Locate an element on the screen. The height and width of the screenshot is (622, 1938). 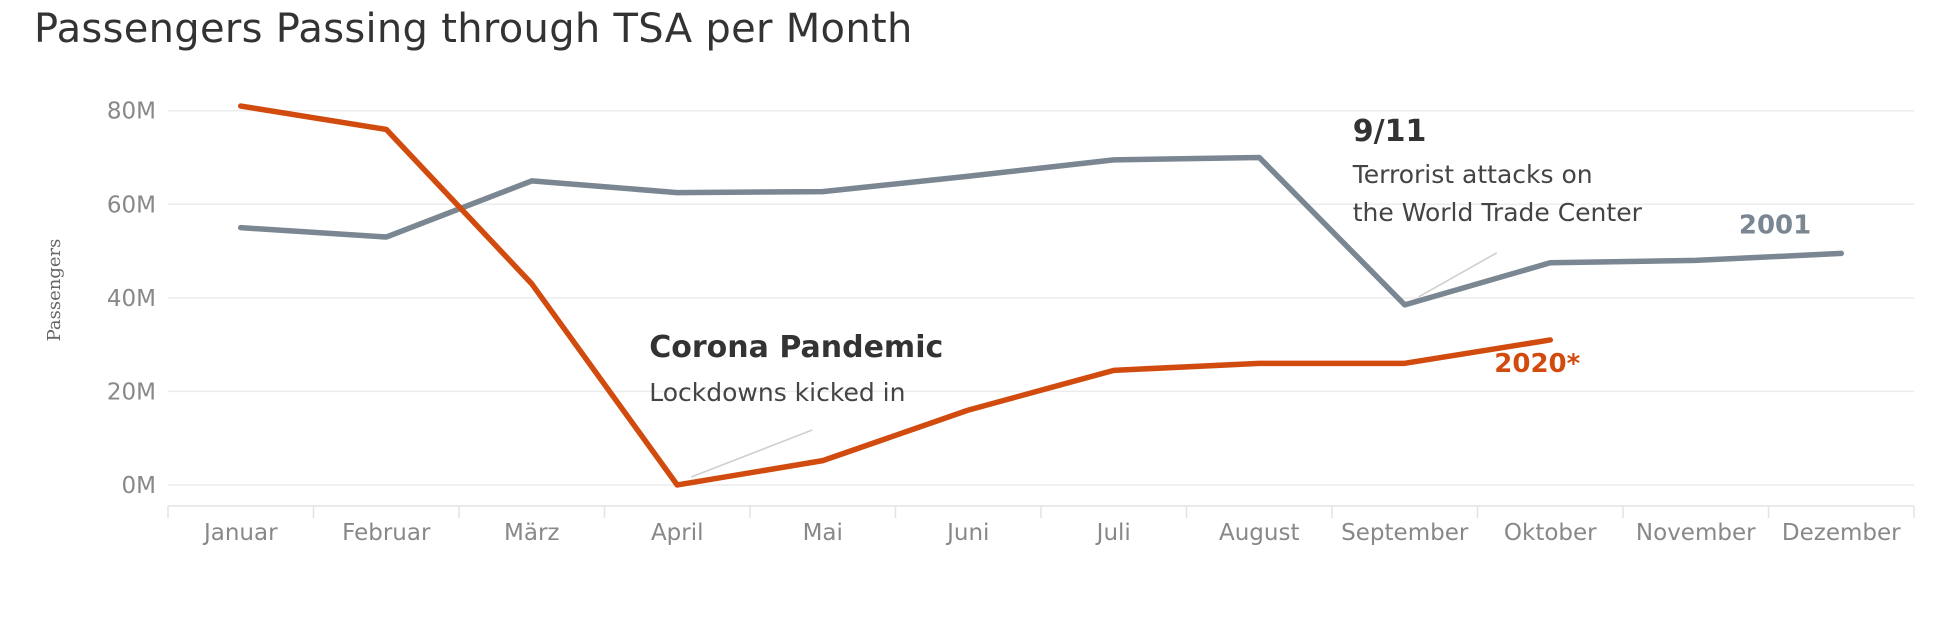
annotation-text: Lockdowns kicked in is located at coordinates (777, 392).